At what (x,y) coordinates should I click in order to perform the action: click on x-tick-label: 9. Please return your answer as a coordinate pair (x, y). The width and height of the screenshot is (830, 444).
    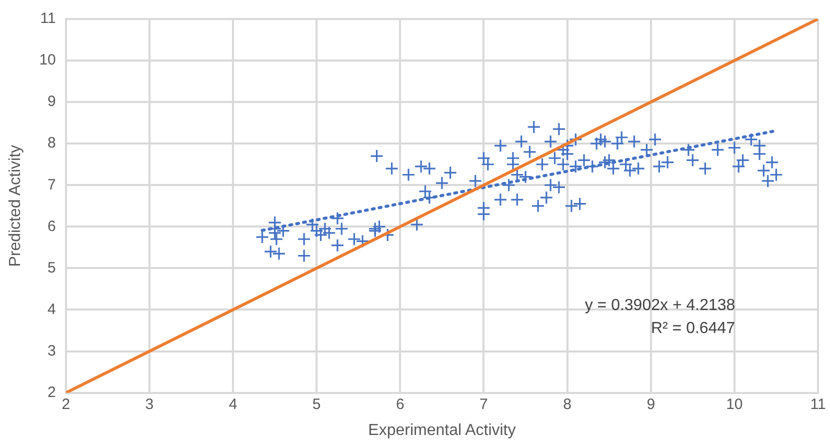
    Looking at the image, I should click on (651, 404).